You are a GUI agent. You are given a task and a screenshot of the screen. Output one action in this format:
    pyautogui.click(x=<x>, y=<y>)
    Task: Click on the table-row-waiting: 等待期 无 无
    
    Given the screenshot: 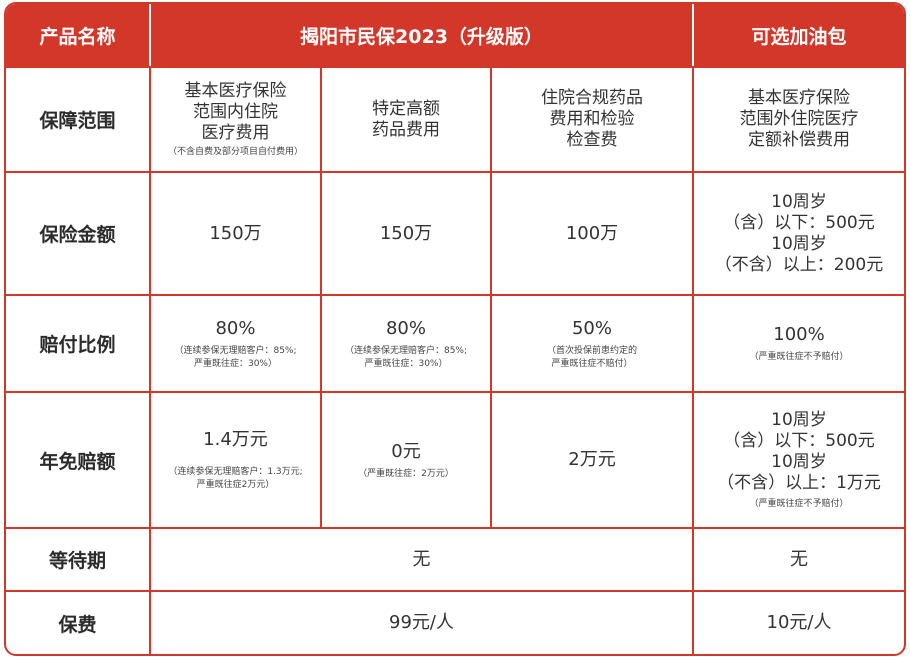 What is the action you would take?
    pyautogui.click(x=455, y=560)
    